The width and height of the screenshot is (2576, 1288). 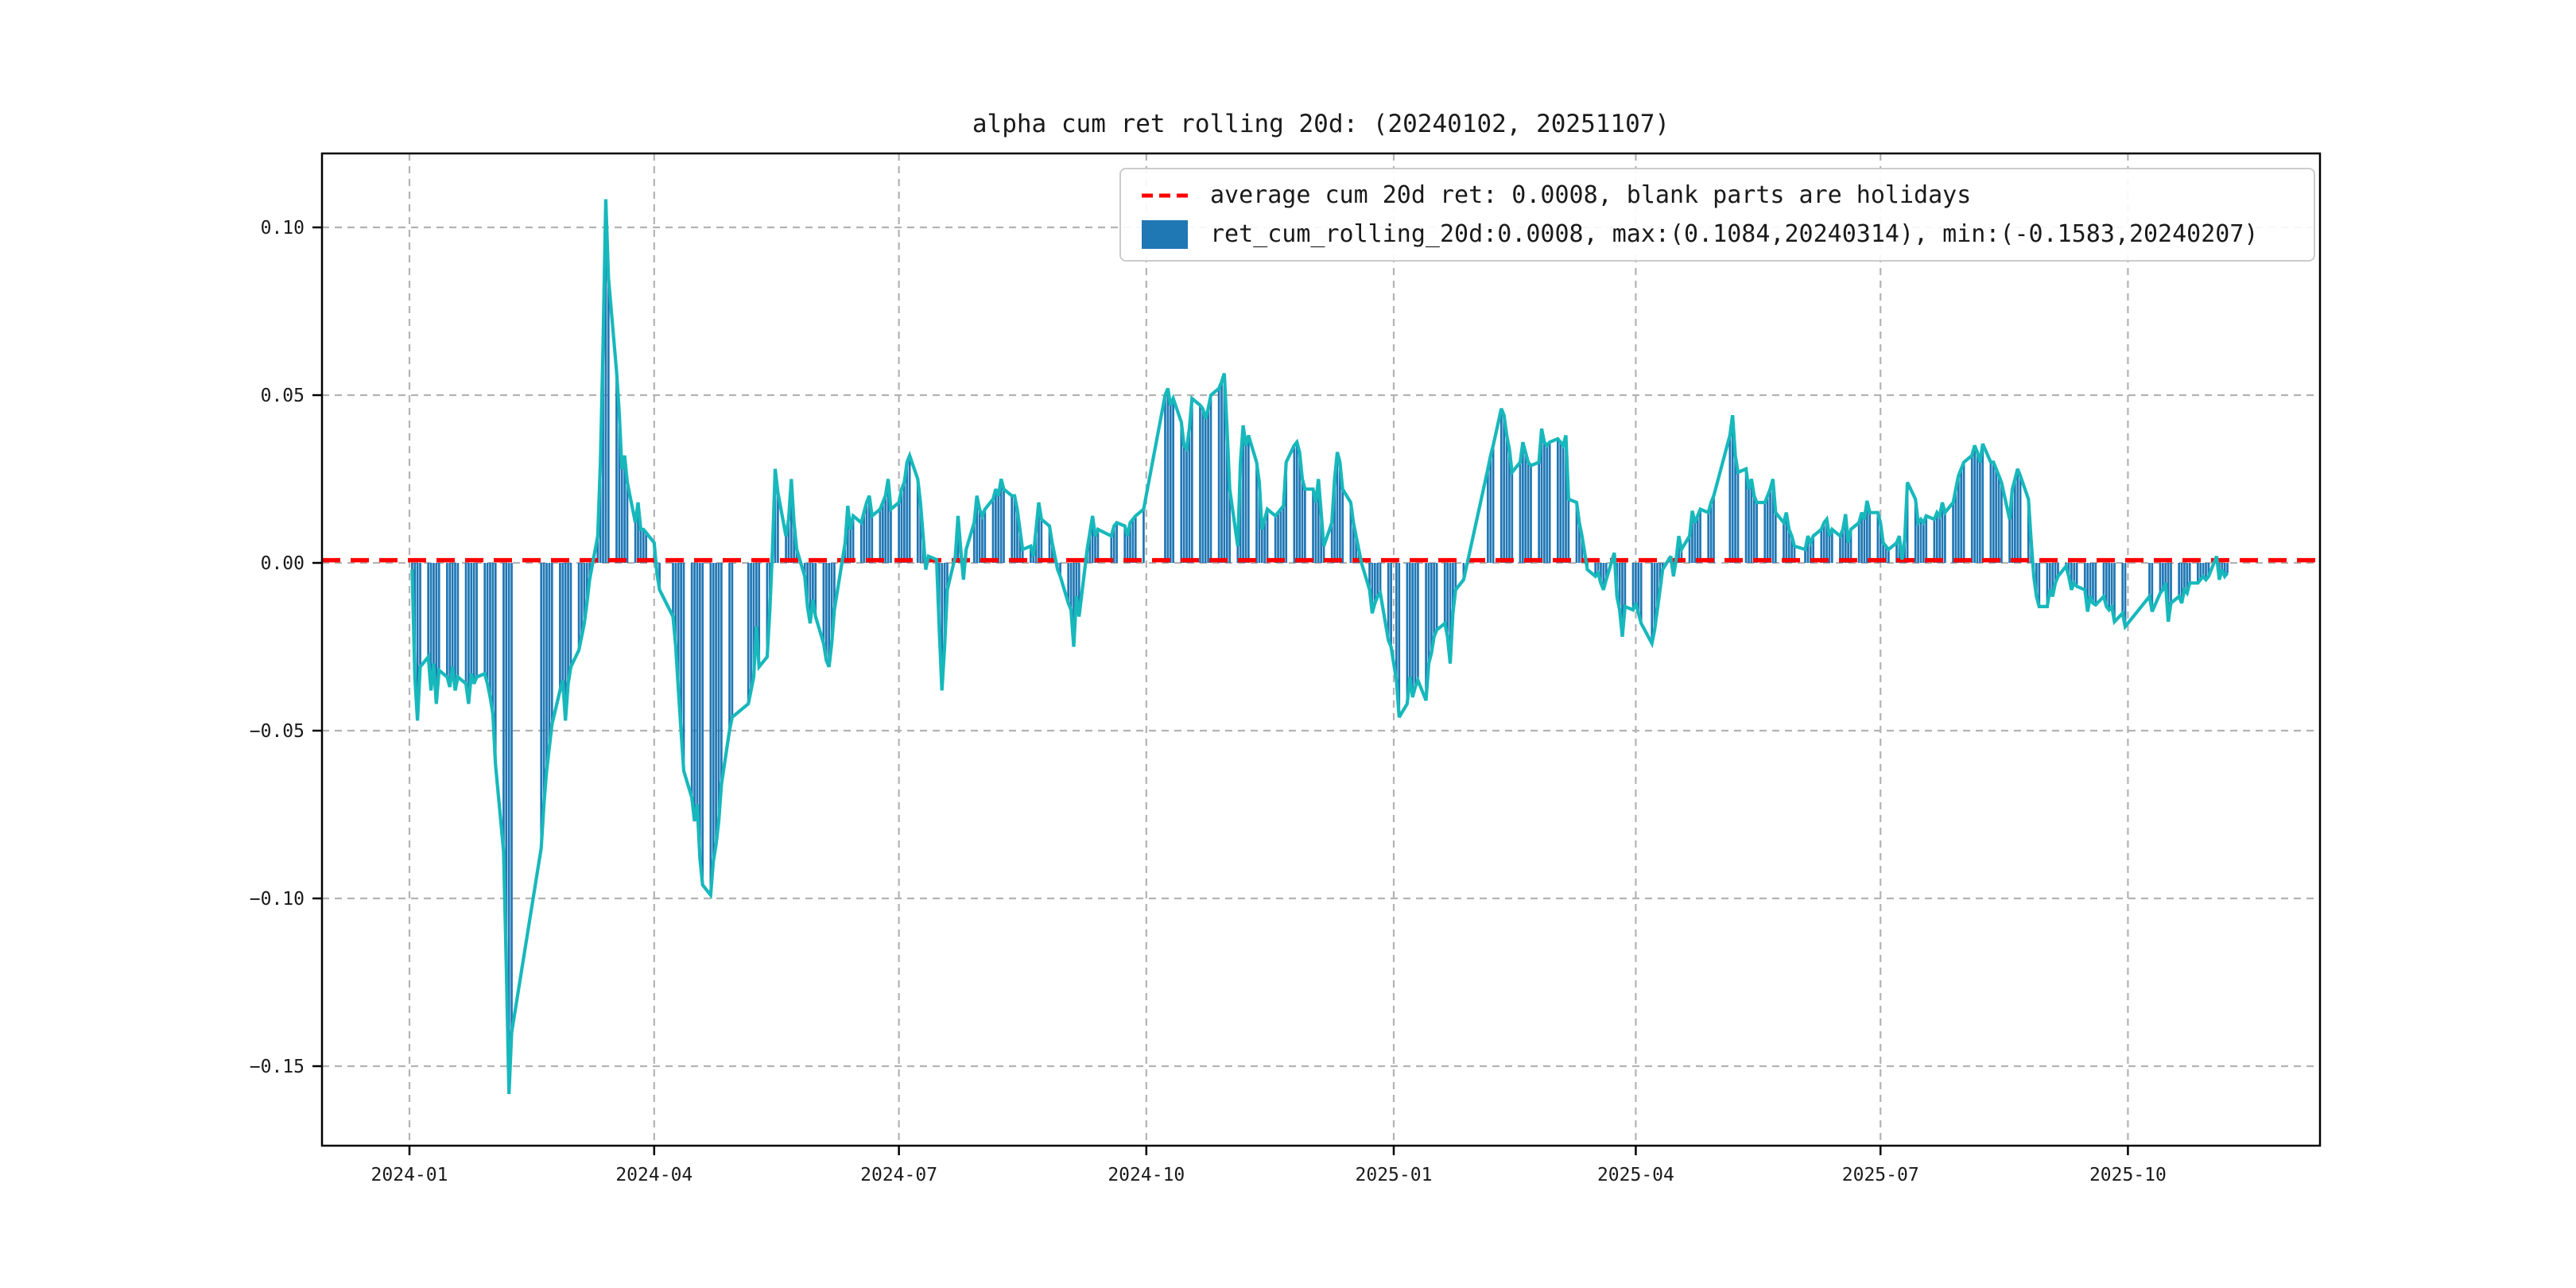 I want to click on y-tick-label: 0.00, so click(x=283, y=563).